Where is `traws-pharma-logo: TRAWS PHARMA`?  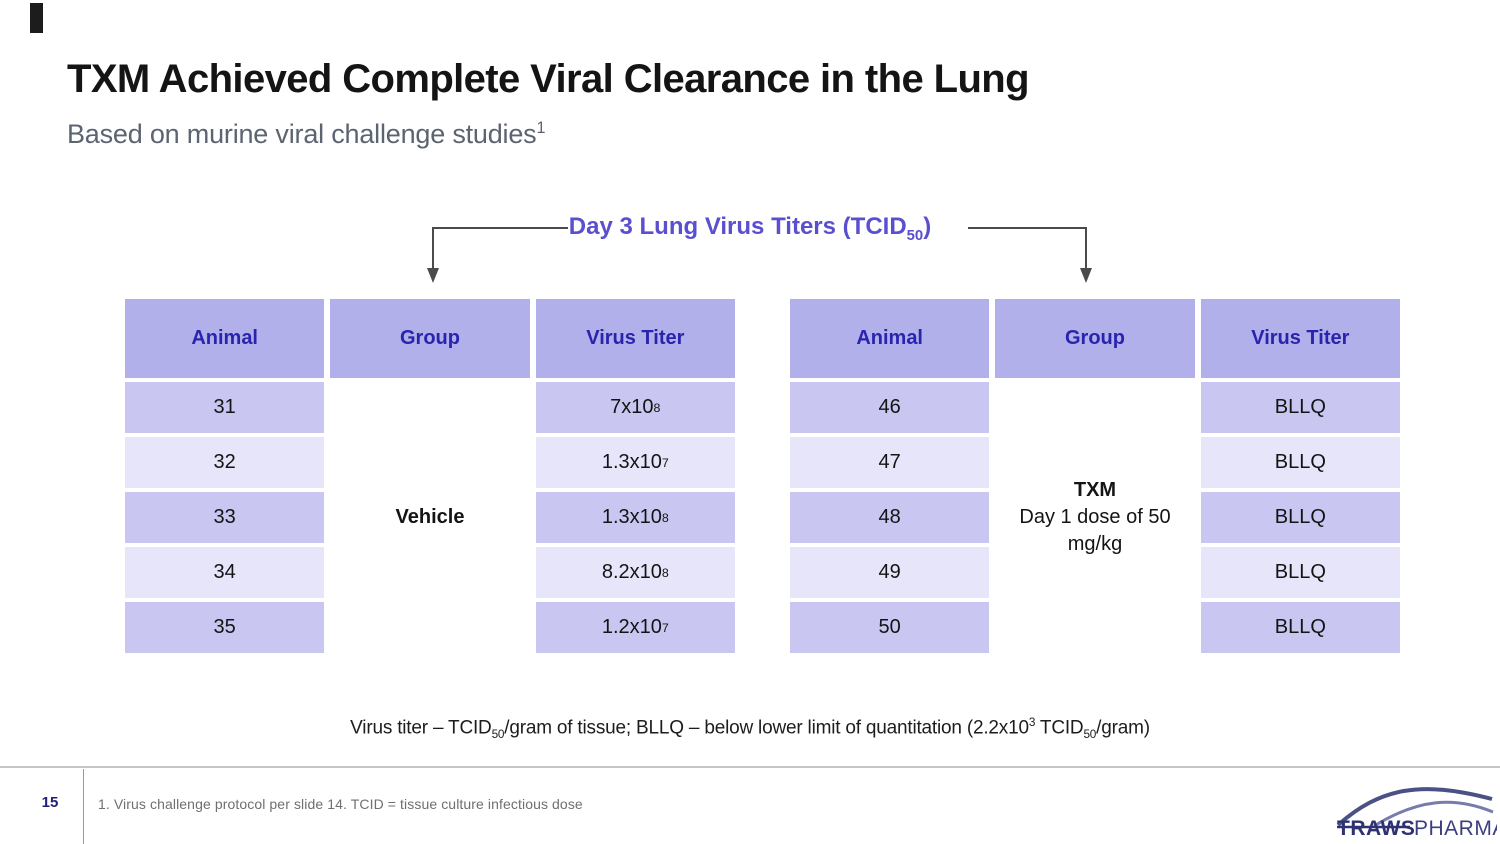 traws-pharma-logo: TRAWS PHARMA is located at coordinates (1416, 813).